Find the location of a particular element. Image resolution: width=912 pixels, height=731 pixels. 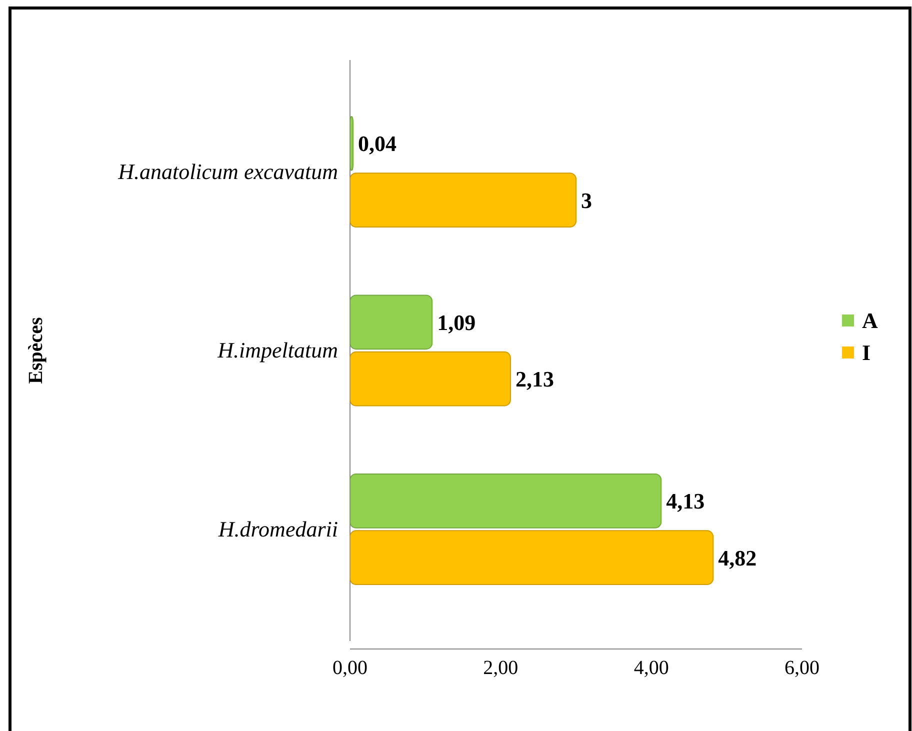

data-label: 4,82 is located at coordinates (737, 557).